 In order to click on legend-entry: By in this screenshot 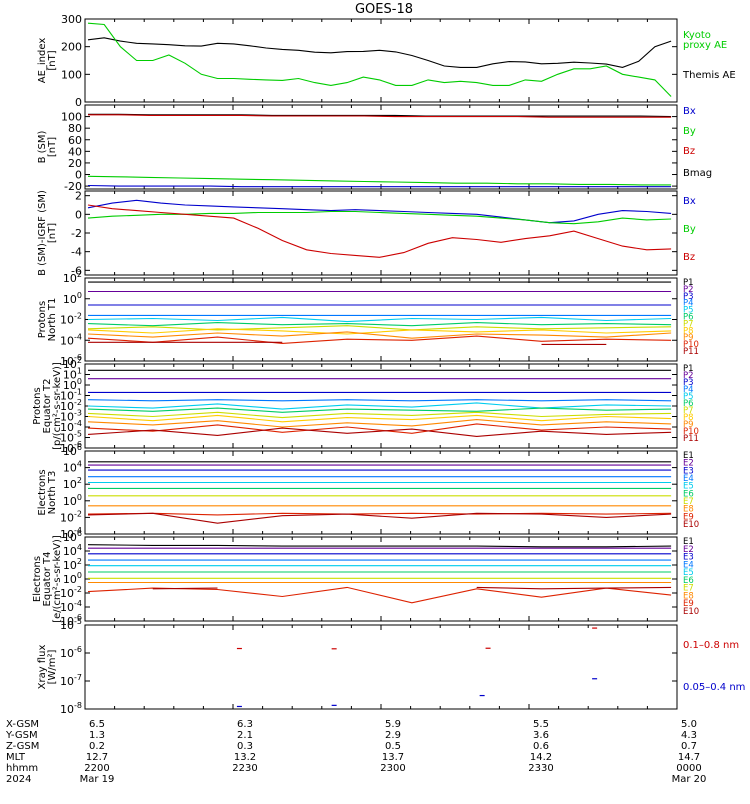, I will do `click(689, 229)`.